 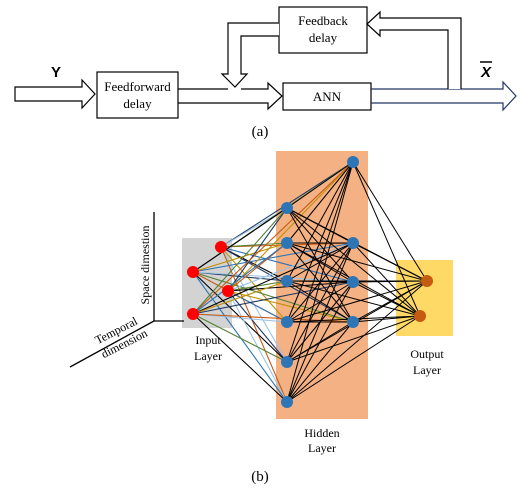 I want to click on feedforward-delay-label-line1: Feedforward, so click(x=137, y=86).